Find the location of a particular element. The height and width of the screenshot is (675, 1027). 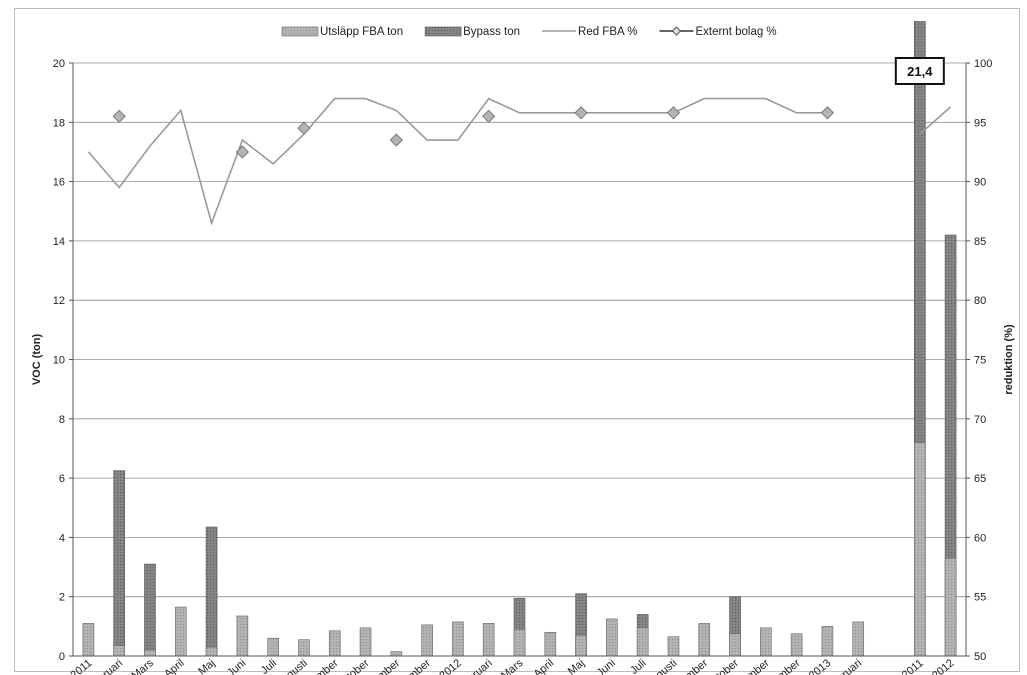

y2-tick-label: 95 is located at coordinates (980, 123).